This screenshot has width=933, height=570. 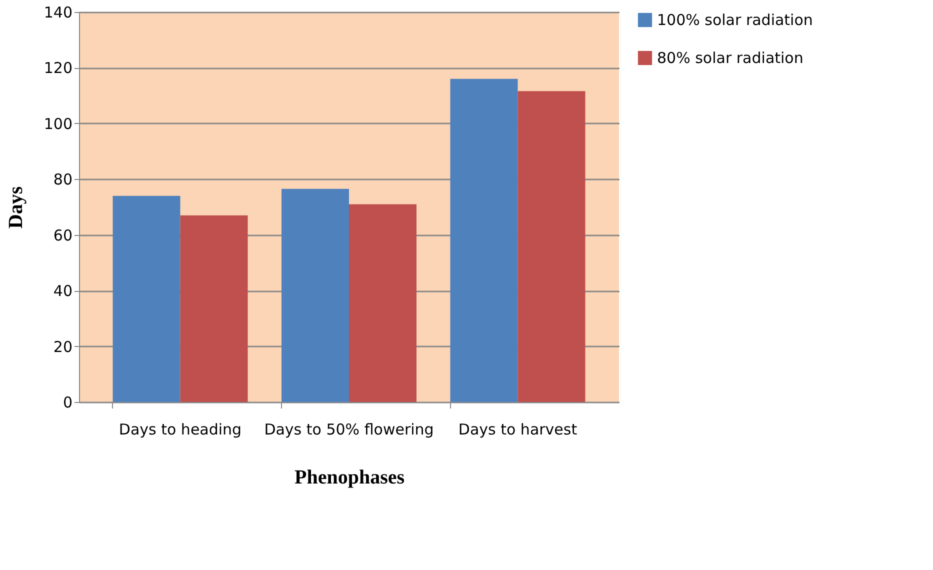 I want to click on y-tick-label: 20, so click(x=62, y=347).